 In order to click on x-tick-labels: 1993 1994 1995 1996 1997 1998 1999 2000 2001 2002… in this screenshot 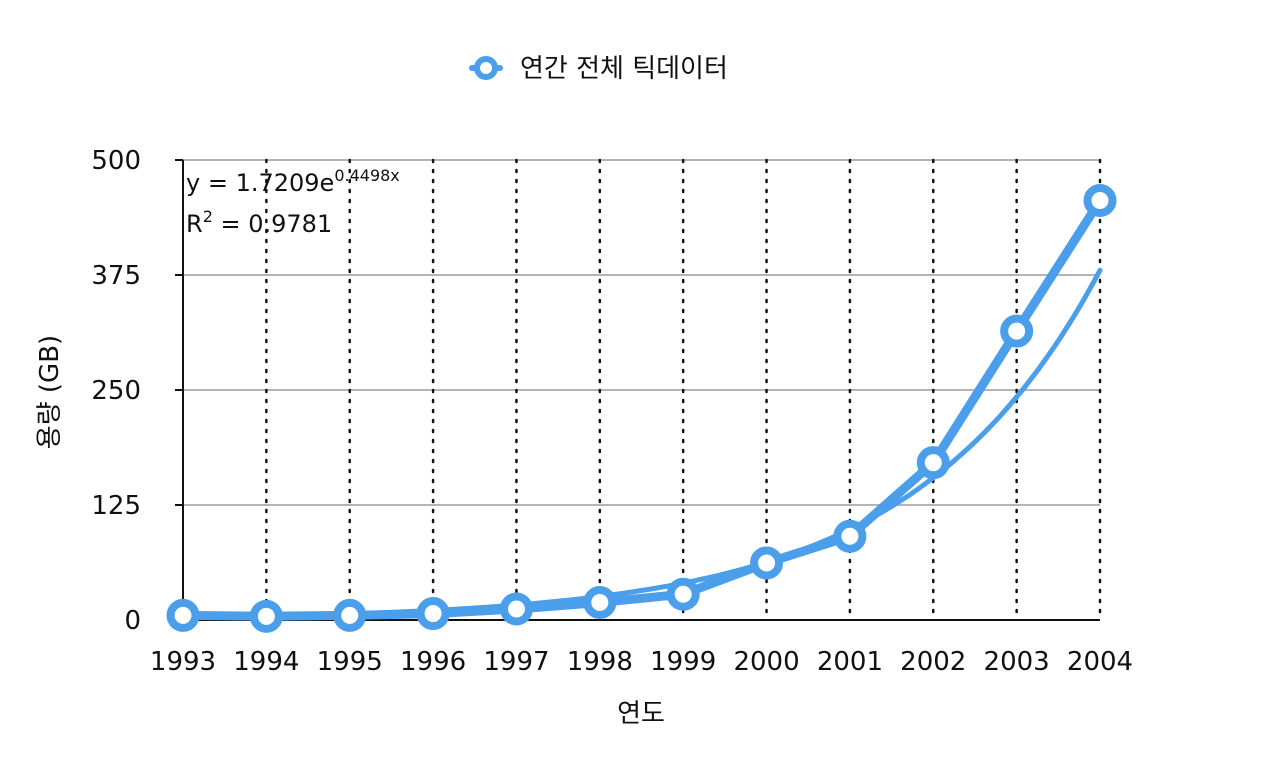, I will do `click(641, 662)`.